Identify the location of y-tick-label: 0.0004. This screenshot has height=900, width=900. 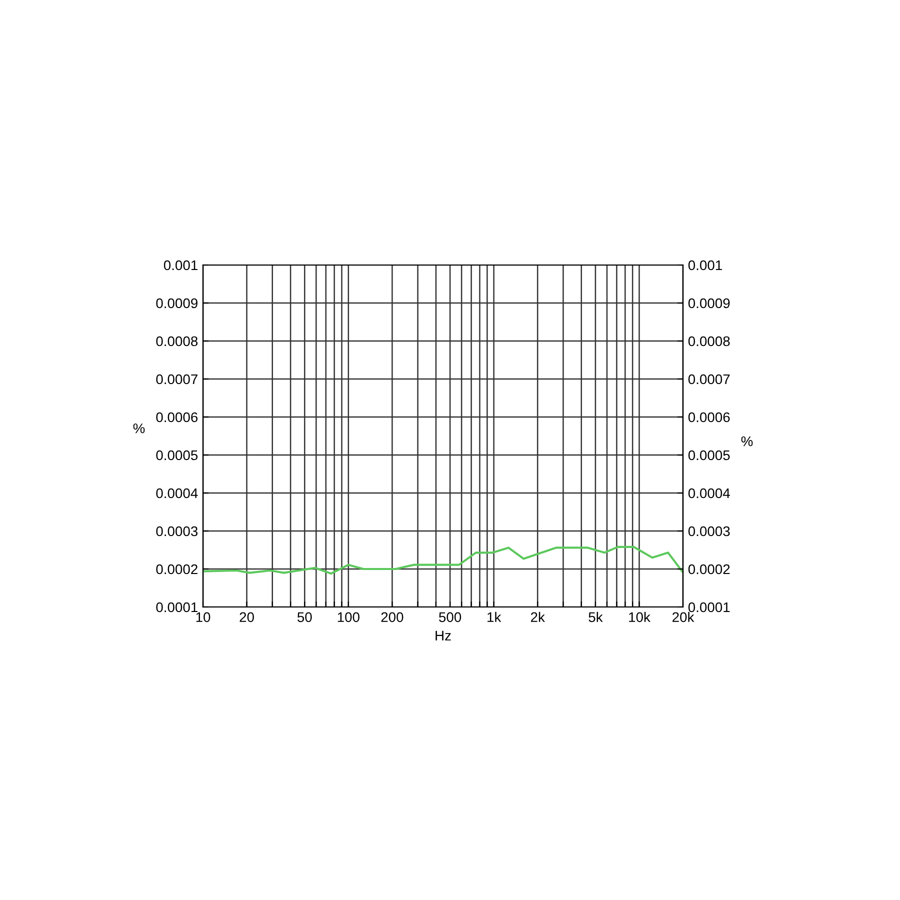
(177, 493).